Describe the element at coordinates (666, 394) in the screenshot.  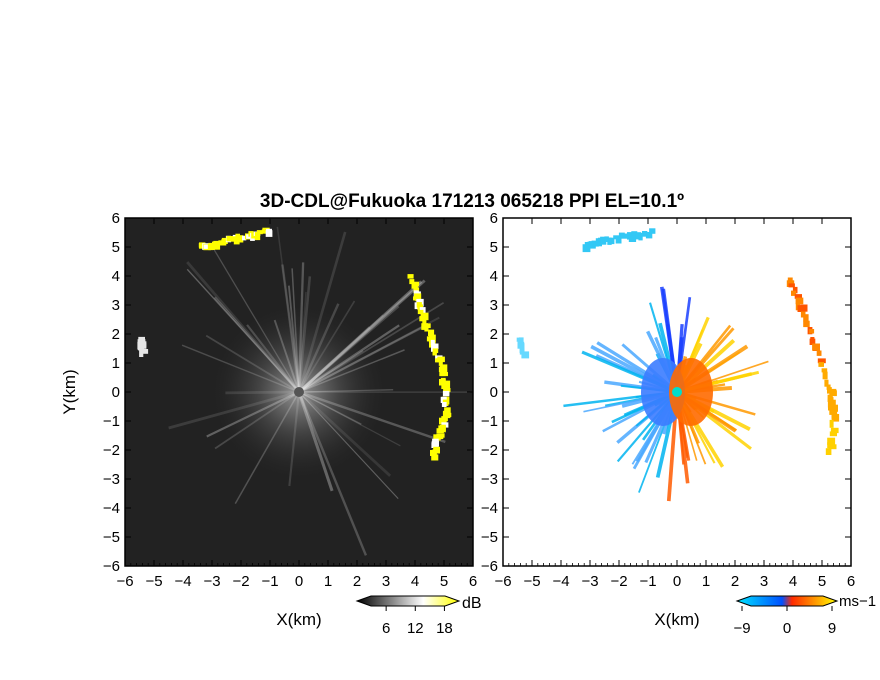
I see `velocity-rays` at that location.